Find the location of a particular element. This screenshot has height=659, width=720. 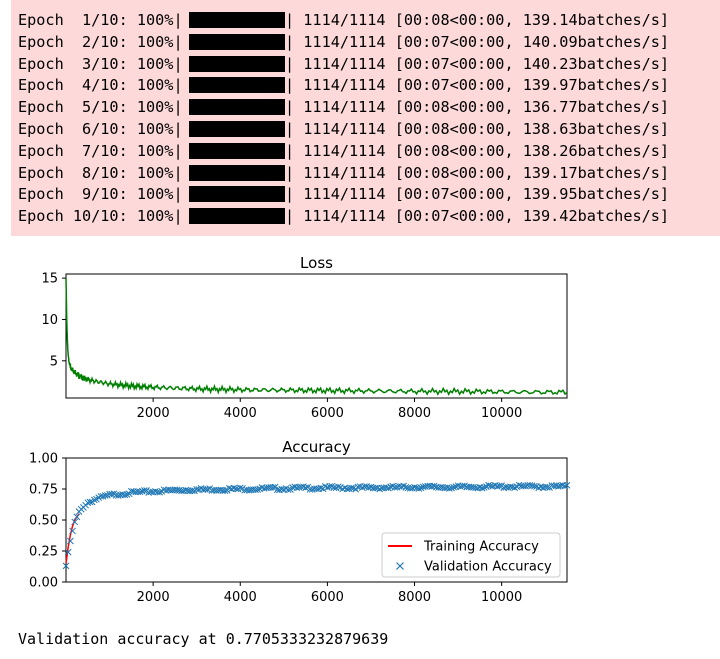

progress-epoch-label: Epoch 8/10: 100%| is located at coordinates (100, 172).